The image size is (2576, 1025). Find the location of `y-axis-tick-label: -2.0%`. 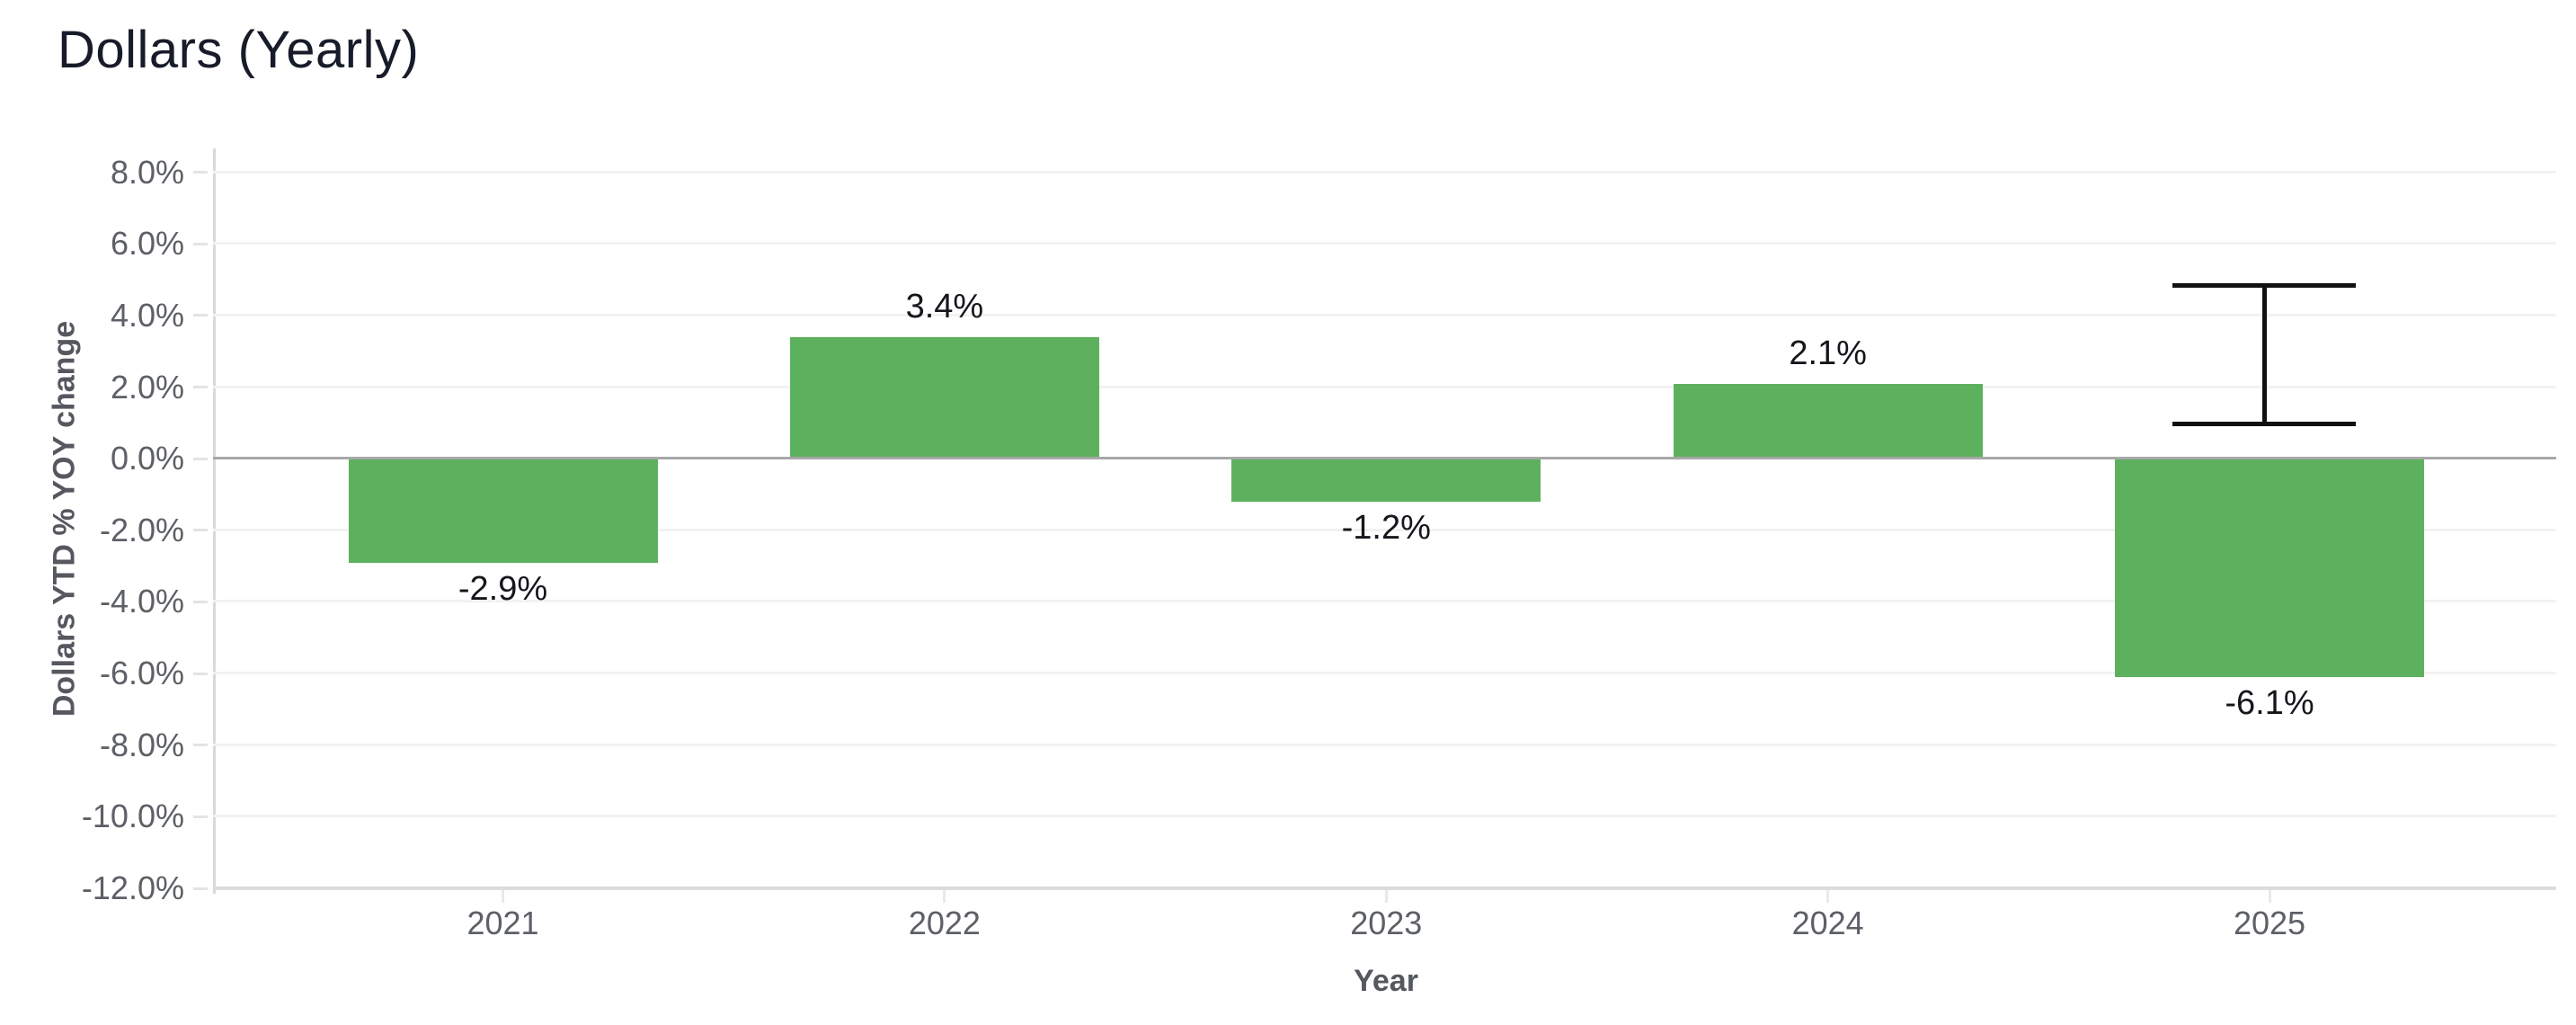

y-axis-tick-label: -2.0% is located at coordinates (141, 530).